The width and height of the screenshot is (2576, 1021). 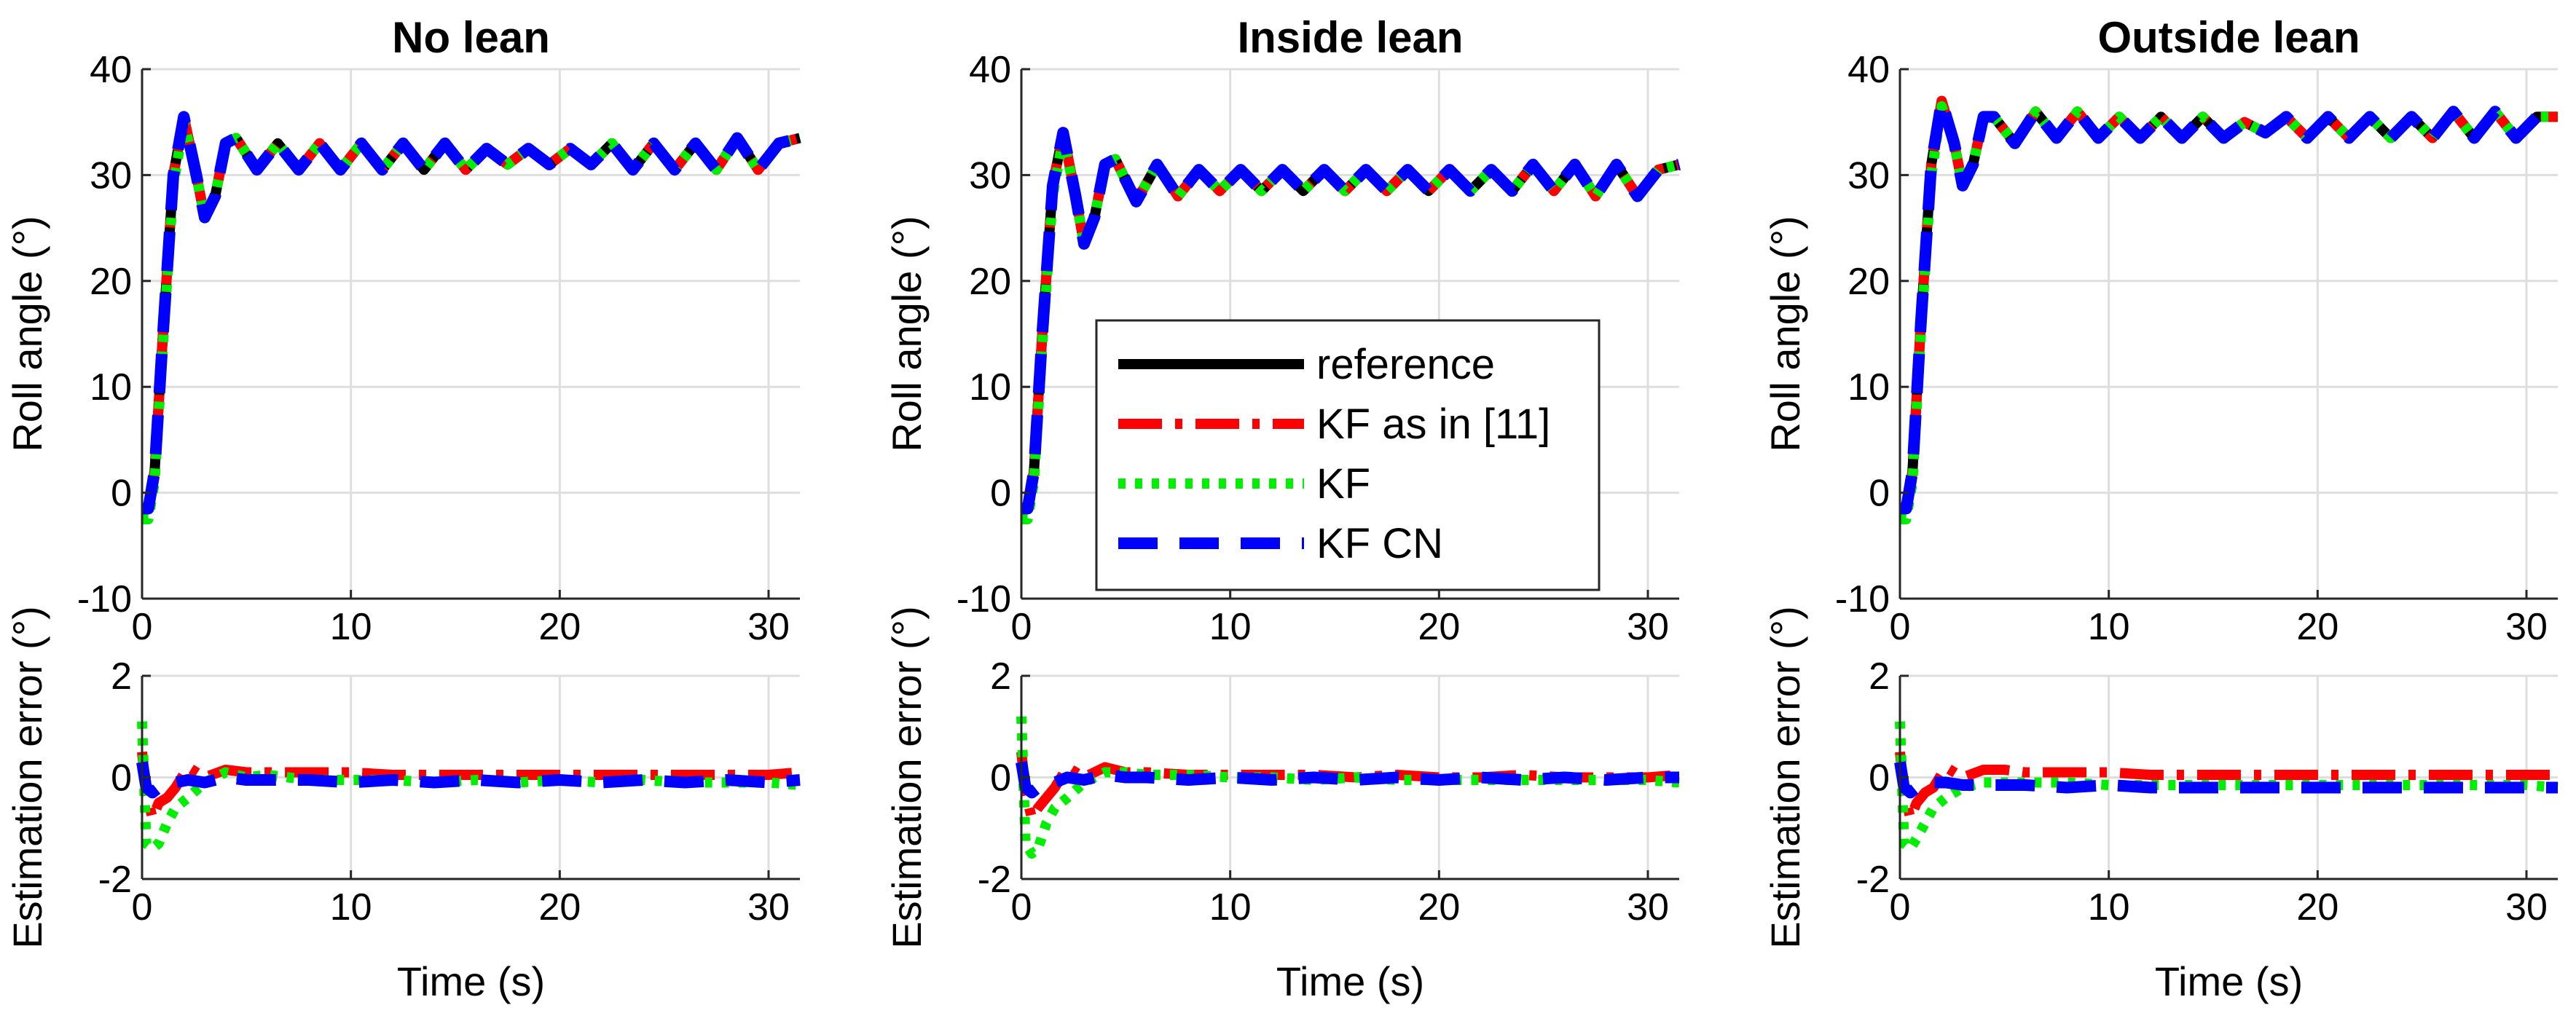 What do you see at coordinates (1350, 37) in the screenshot?
I see `chart-title: Inside lean` at bounding box center [1350, 37].